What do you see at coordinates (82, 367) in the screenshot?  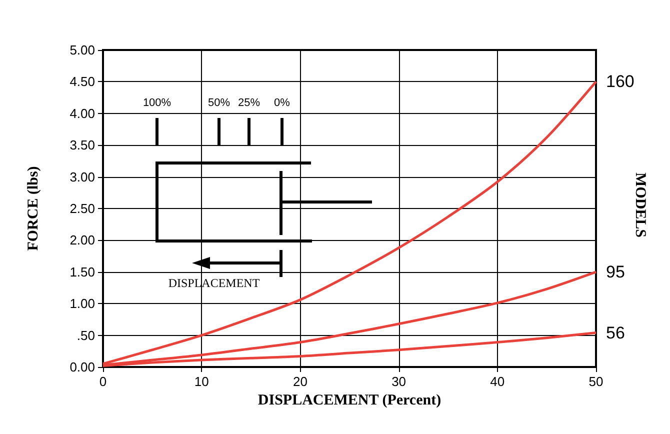 I see `y-tick-label: 0.00` at bounding box center [82, 367].